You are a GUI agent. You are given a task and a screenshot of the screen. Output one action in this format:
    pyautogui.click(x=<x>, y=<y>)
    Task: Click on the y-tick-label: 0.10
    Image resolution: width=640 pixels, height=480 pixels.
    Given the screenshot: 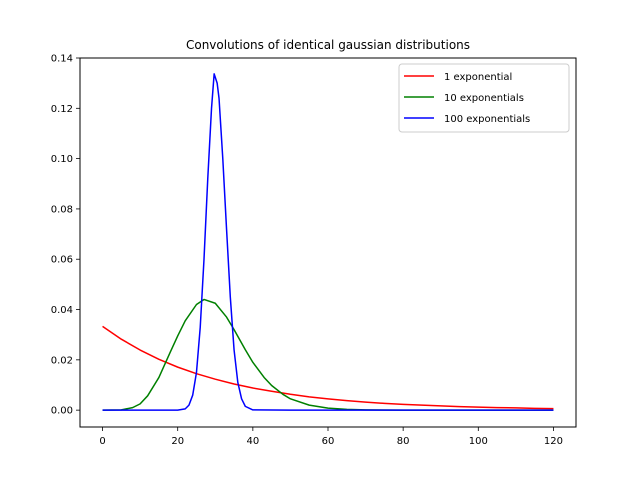 What is the action you would take?
    pyautogui.click(x=62, y=159)
    